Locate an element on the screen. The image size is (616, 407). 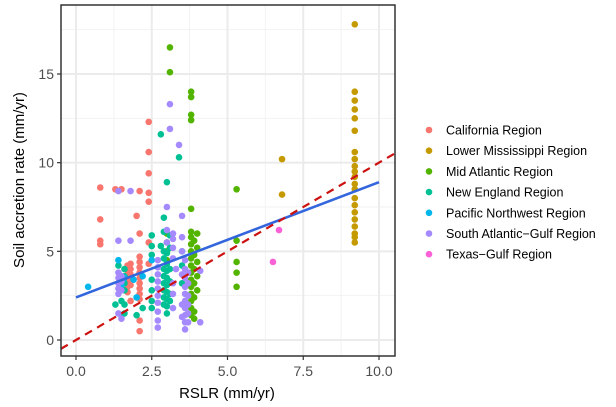
x-tick-label: 0.0 is located at coordinates (76, 371).